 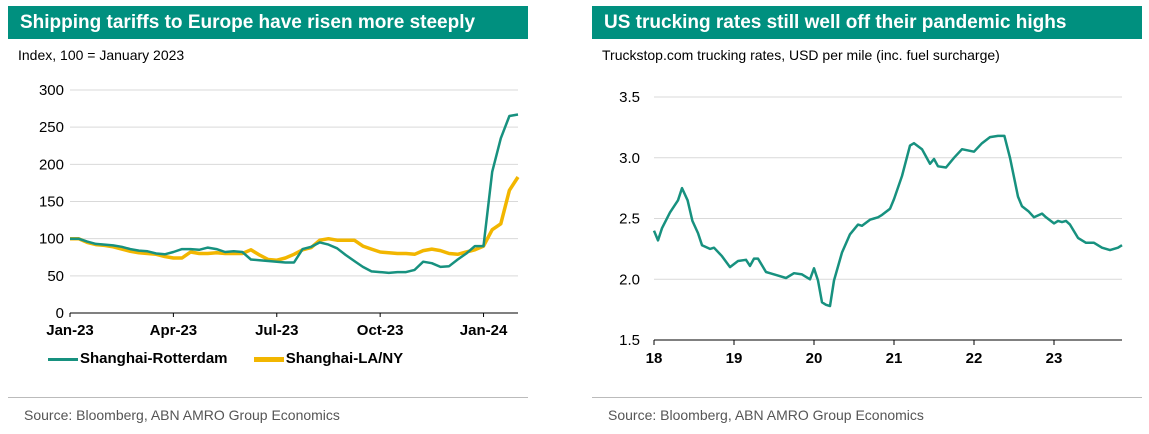 I want to click on x-tick-label: 19, so click(x=734, y=358).